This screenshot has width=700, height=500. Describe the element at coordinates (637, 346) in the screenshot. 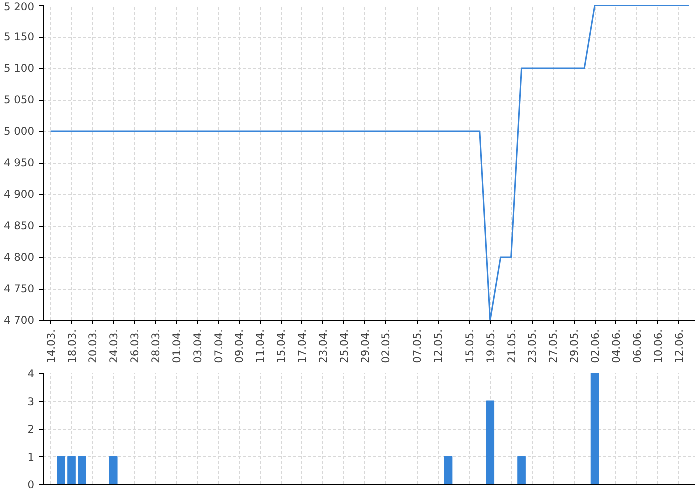

I see `x-tick-label: 06.06.` at that location.